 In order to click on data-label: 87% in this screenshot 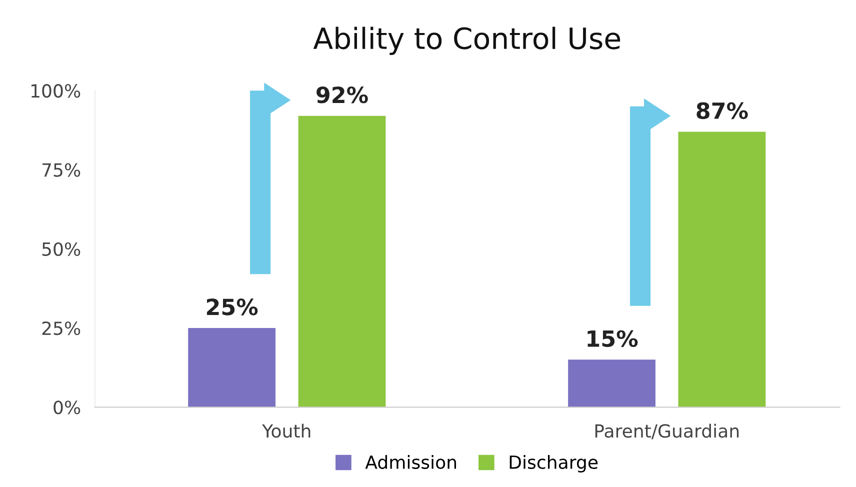, I will do `click(722, 111)`.